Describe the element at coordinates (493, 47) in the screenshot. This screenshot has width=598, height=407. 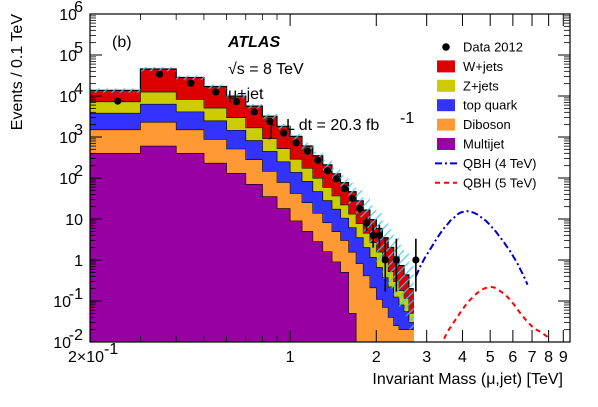
I see `legend-label: Data 2012` at that location.